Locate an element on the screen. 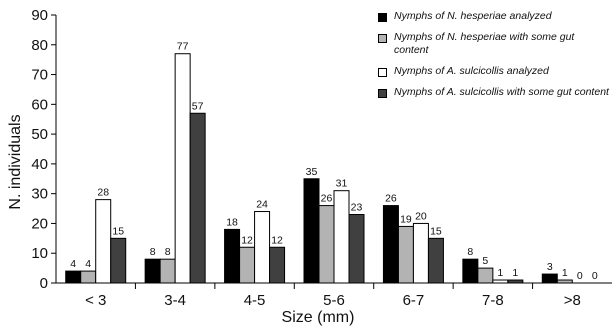 The image size is (614, 327). legend-item: Nymphs of A. sulcicollis analyzed is located at coordinates (494, 71).